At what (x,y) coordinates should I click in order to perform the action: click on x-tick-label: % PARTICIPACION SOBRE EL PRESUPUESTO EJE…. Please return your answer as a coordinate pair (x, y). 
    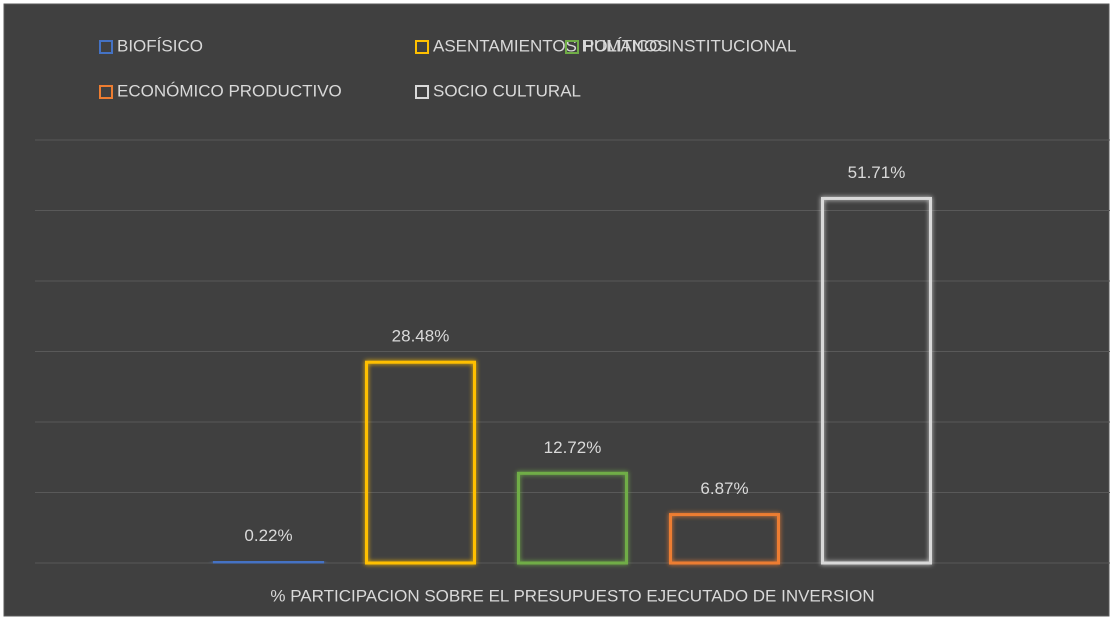
    Looking at the image, I should click on (572, 595).